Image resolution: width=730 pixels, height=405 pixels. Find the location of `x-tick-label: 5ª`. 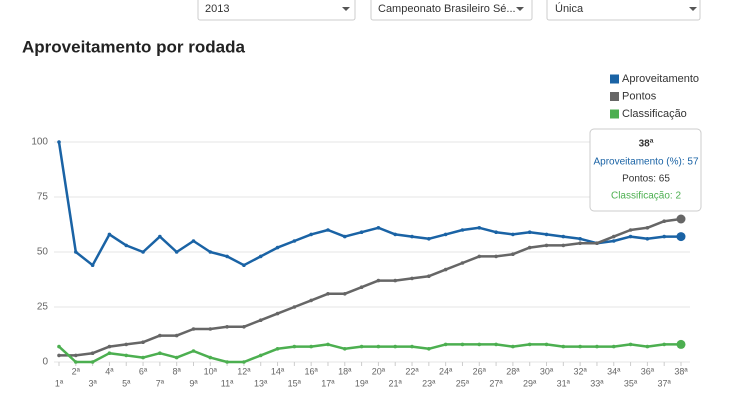

x-tick-label: 5ª is located at coordinates (126, 383).